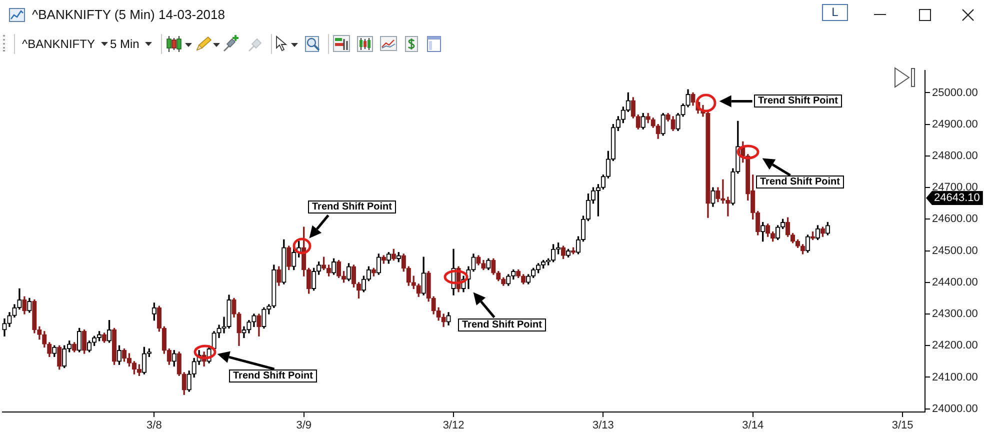 This screenshot has width=994, height=441. What do you see at coordinates (955, 408) in the screenshot?
I see `y-tick-label: 24000.00` at bounding box center [955, 408].